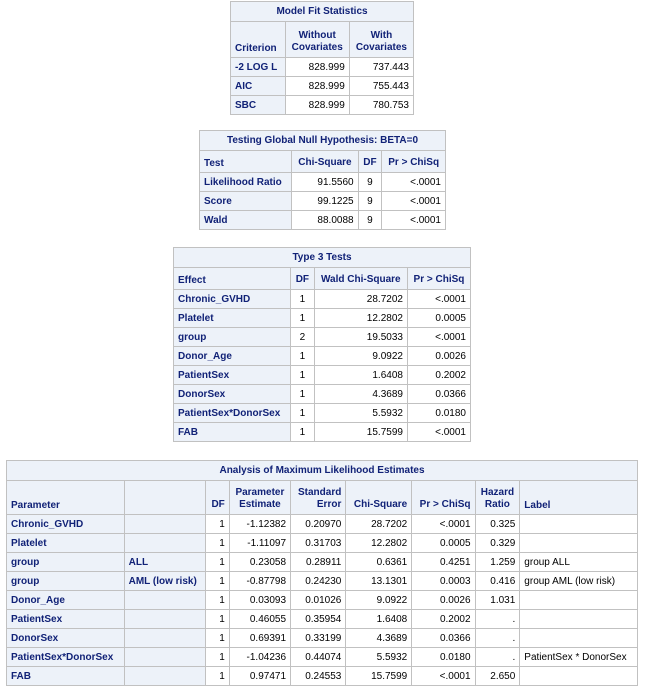 The height and width of the screenshot is (689, 645). What do you see at coordinates (318, 581) in the screenshot?
I see `cell: 0.24230` at bounding box center [318, 581].